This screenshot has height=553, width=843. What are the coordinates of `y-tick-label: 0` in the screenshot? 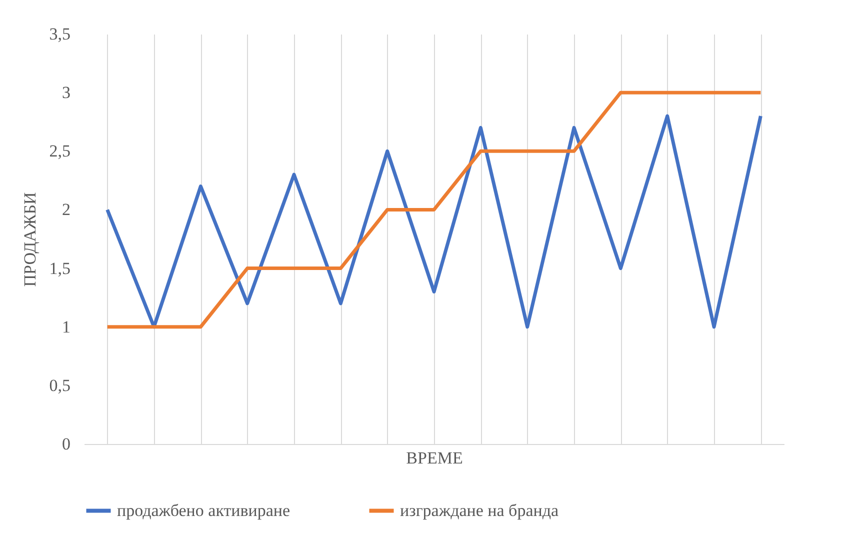 It's located at (66, 444).